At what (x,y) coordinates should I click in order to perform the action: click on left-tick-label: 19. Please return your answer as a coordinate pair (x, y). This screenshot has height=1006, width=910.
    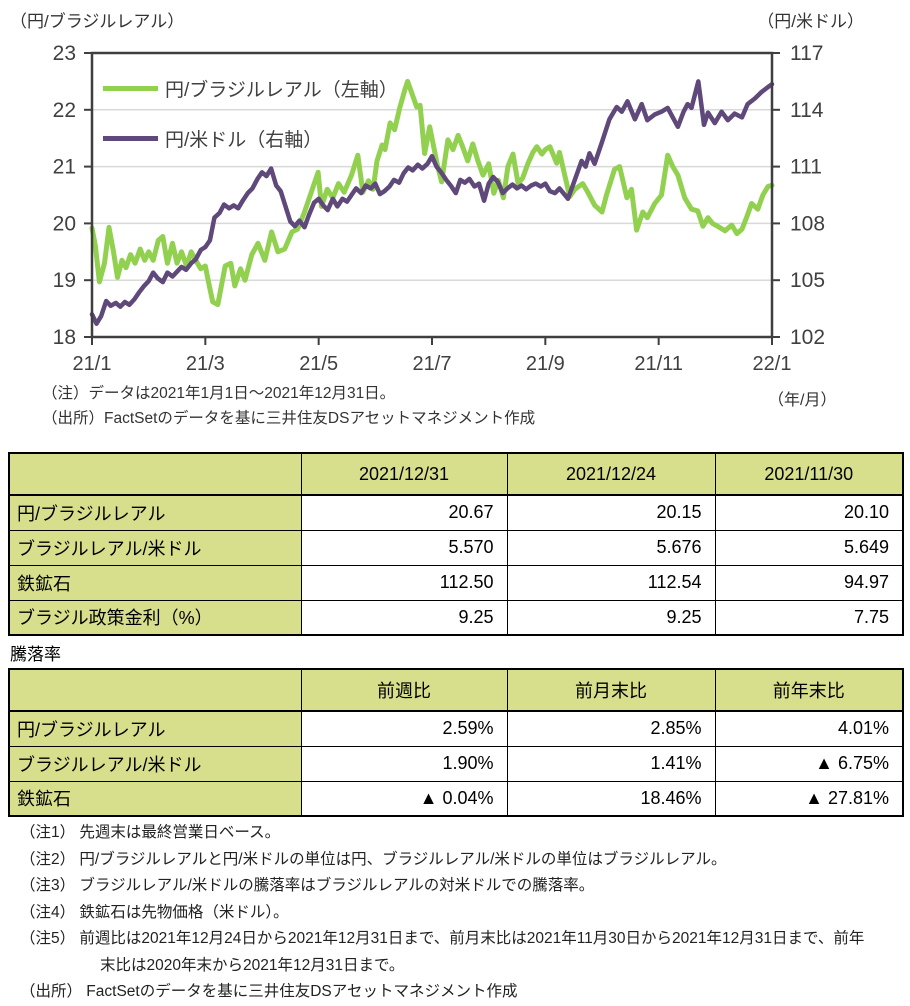
    Looking at the image, I should click on (64, 280).